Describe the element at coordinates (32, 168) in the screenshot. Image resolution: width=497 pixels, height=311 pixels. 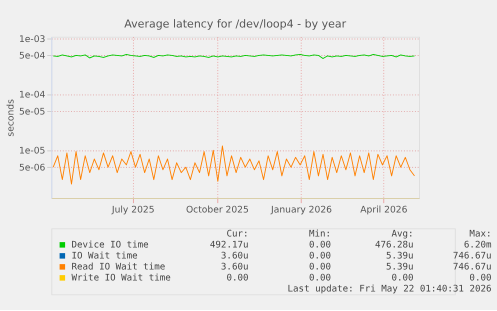
I see `y-tick-label: 5e-06` at that location.